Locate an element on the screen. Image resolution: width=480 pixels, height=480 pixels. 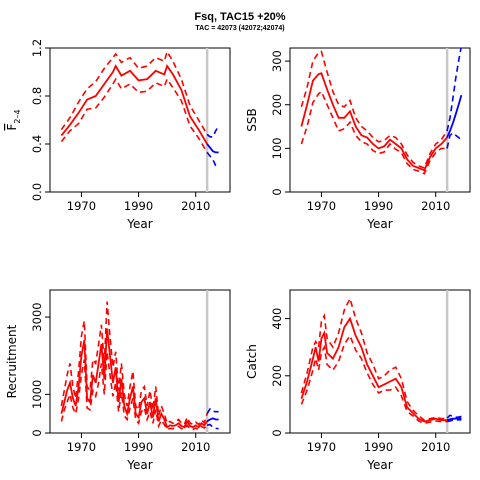
y-tick-label: 0.4 is located at coordinates (37, 144).